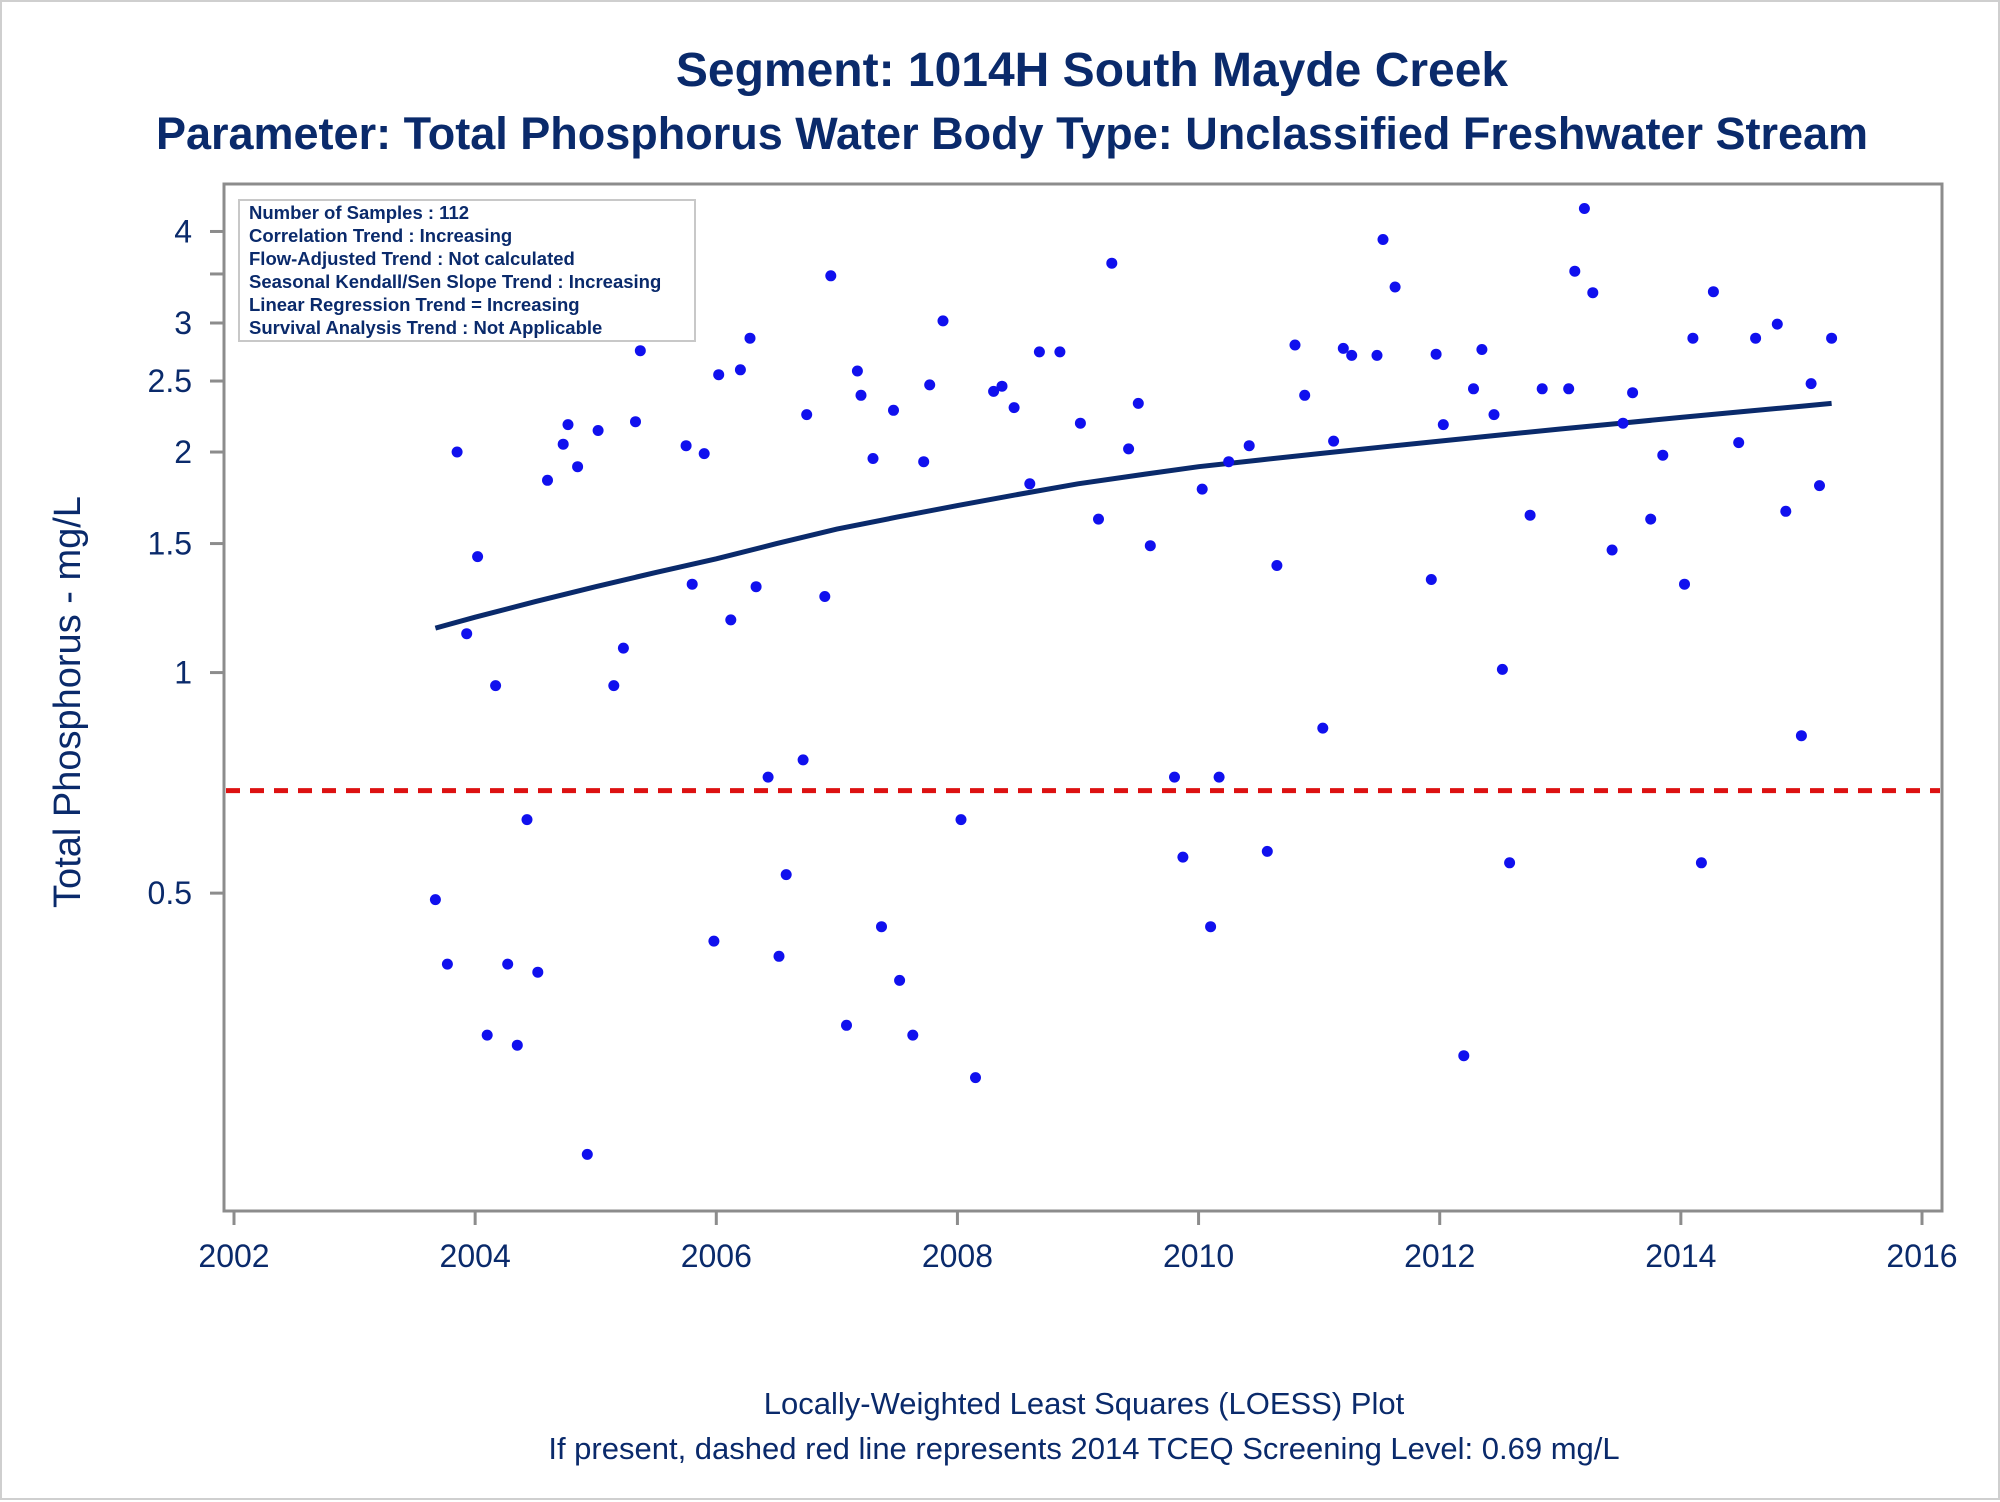 The image size is (2000, 1502). I want to click on info-box-frame, so click(467, 270).